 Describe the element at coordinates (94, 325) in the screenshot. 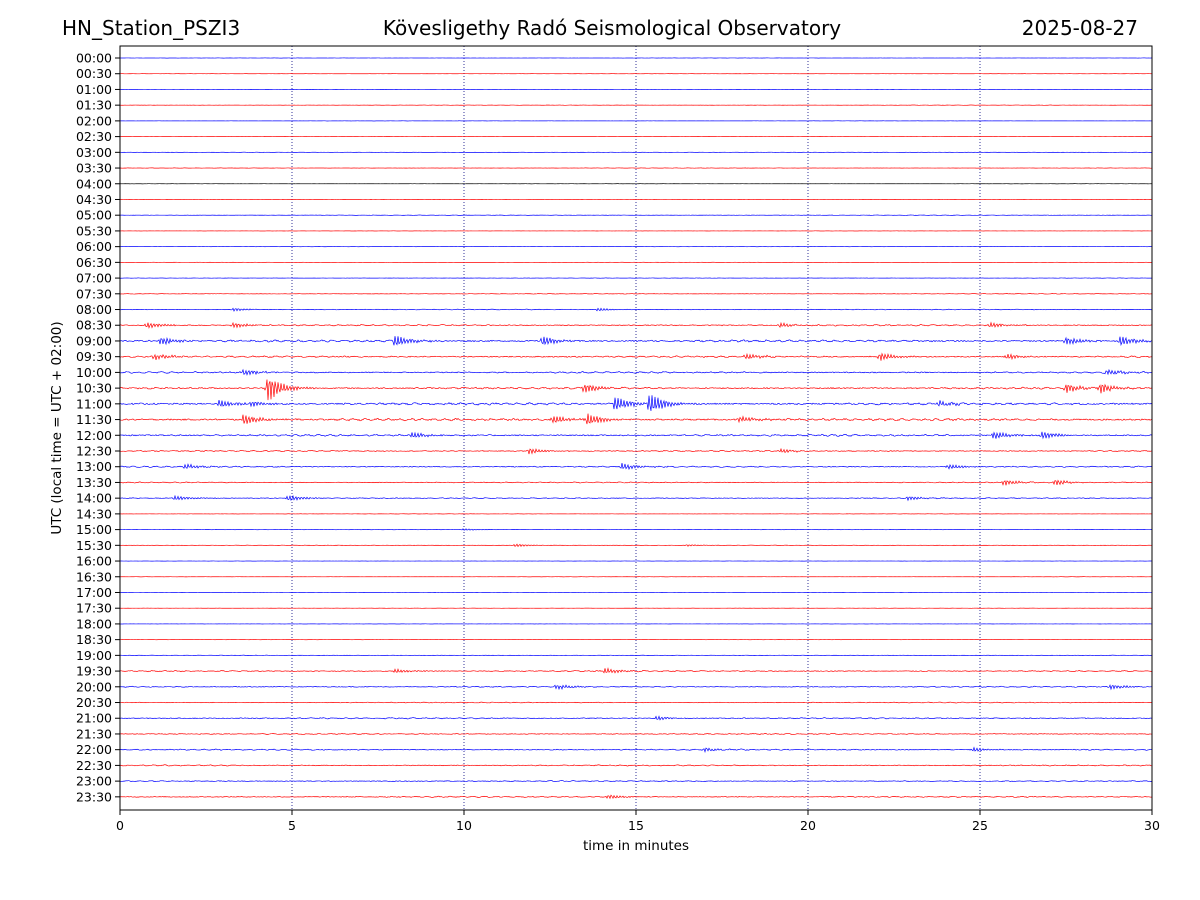

I see `y-tick-label: 08:30` at that location.